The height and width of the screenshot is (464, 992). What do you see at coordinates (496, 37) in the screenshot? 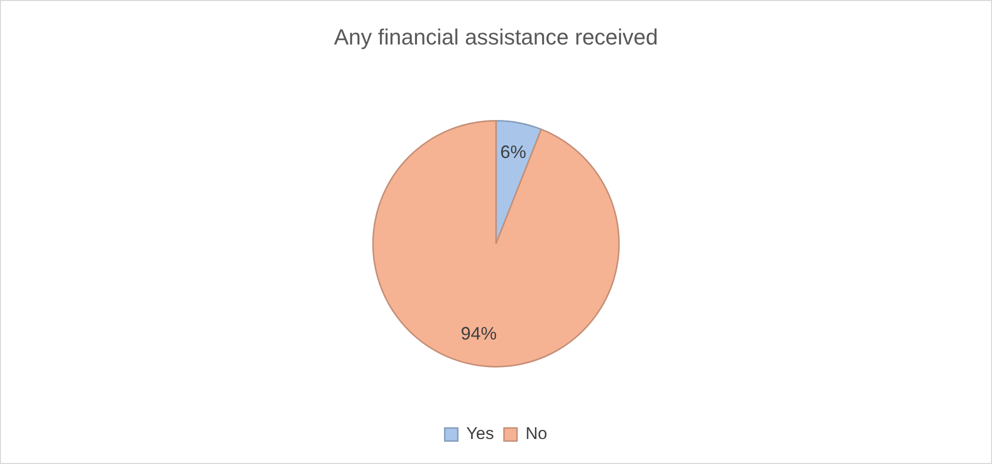
I see `chart-title: Any financial assistance received` at bounding box center [496, 37].